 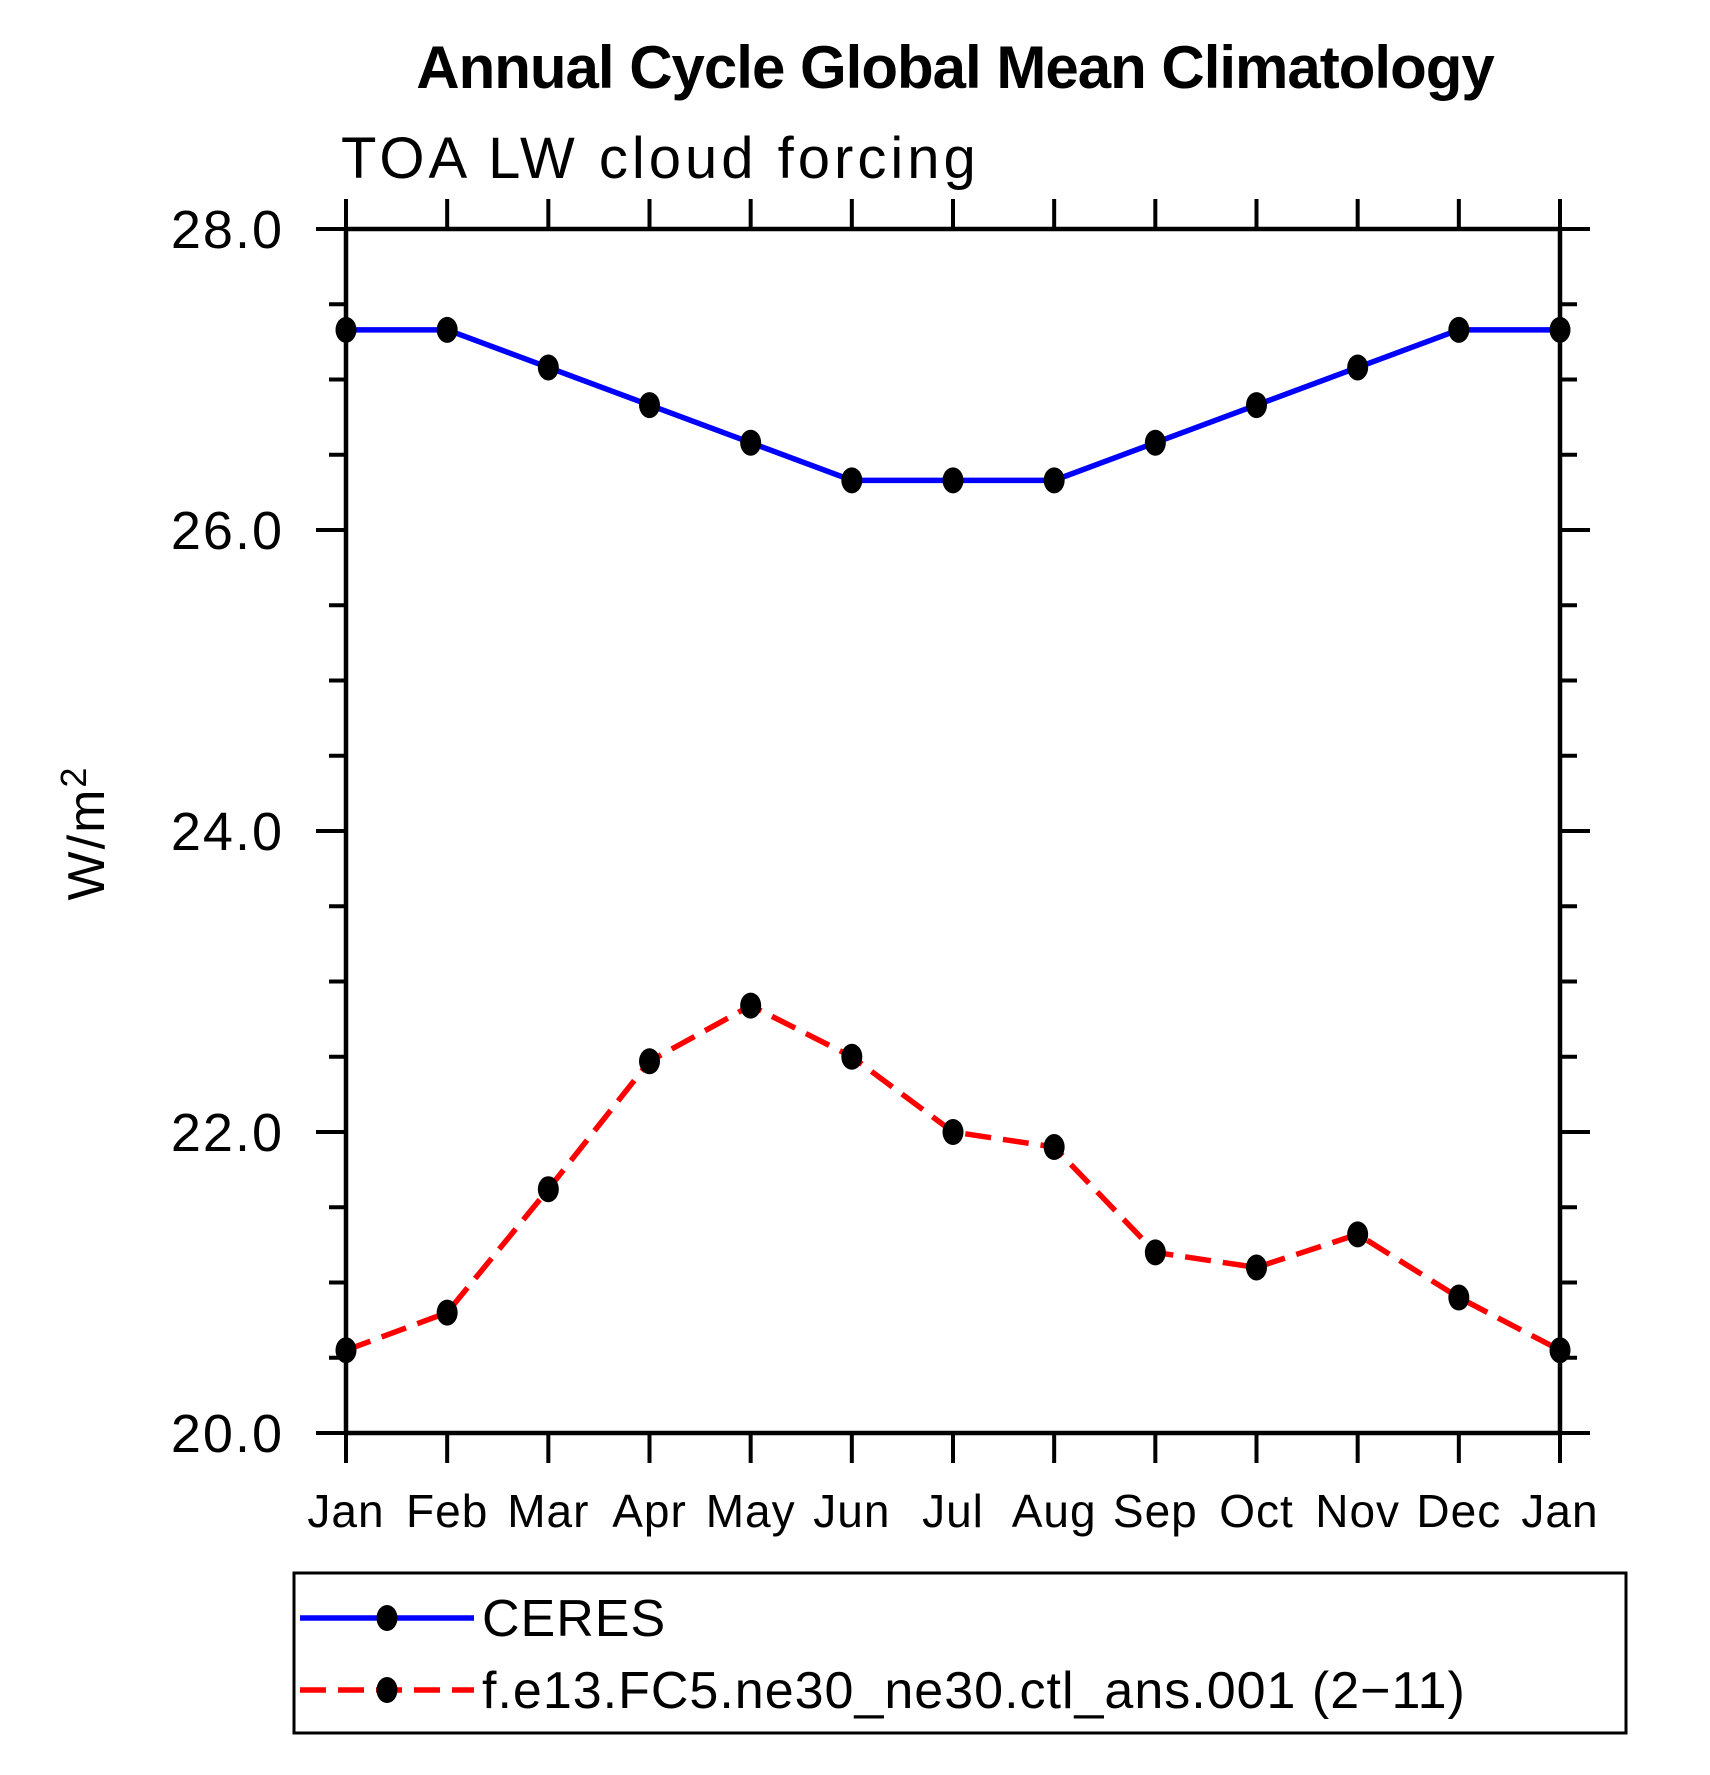 I want to click on y-axis-title-superscript: 2, so click(x=73, y=777).